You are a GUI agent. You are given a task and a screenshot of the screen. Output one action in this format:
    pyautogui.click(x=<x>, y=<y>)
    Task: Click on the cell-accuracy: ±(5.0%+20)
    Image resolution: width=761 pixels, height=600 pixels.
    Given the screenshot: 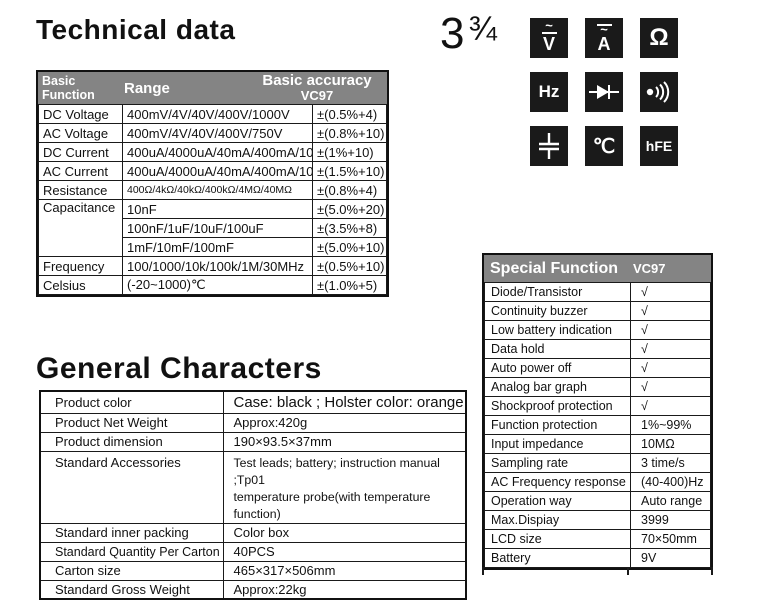 What is the action you would take?
    pyautogui.click(x=349, y=209)
    